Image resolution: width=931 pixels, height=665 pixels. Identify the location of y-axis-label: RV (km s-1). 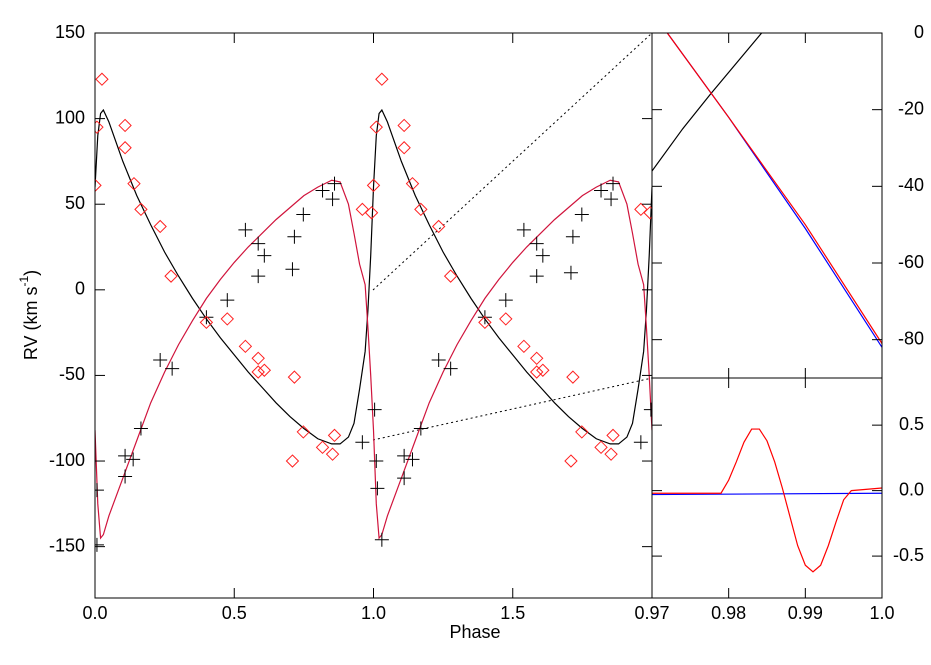
(29, 315).